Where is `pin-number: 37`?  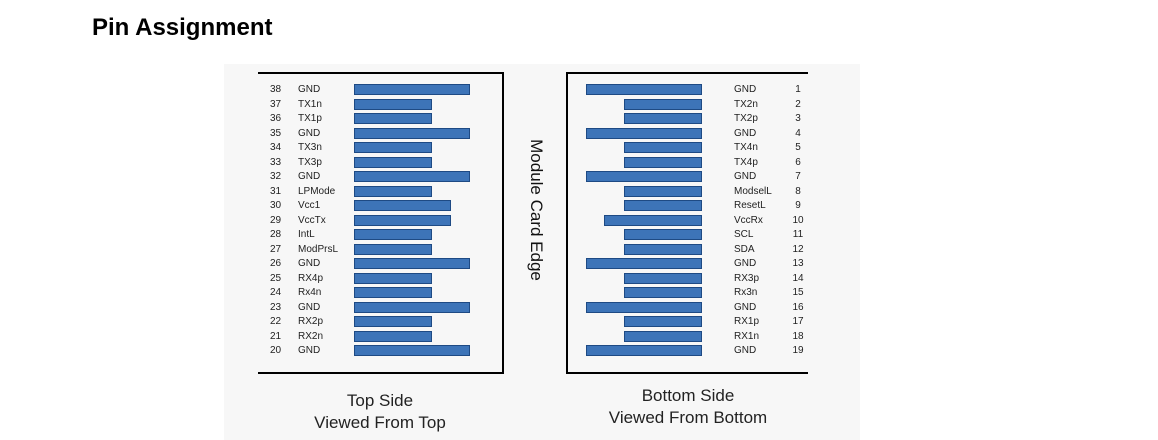
pin-number: 37 is located at coordinates (276, 104).